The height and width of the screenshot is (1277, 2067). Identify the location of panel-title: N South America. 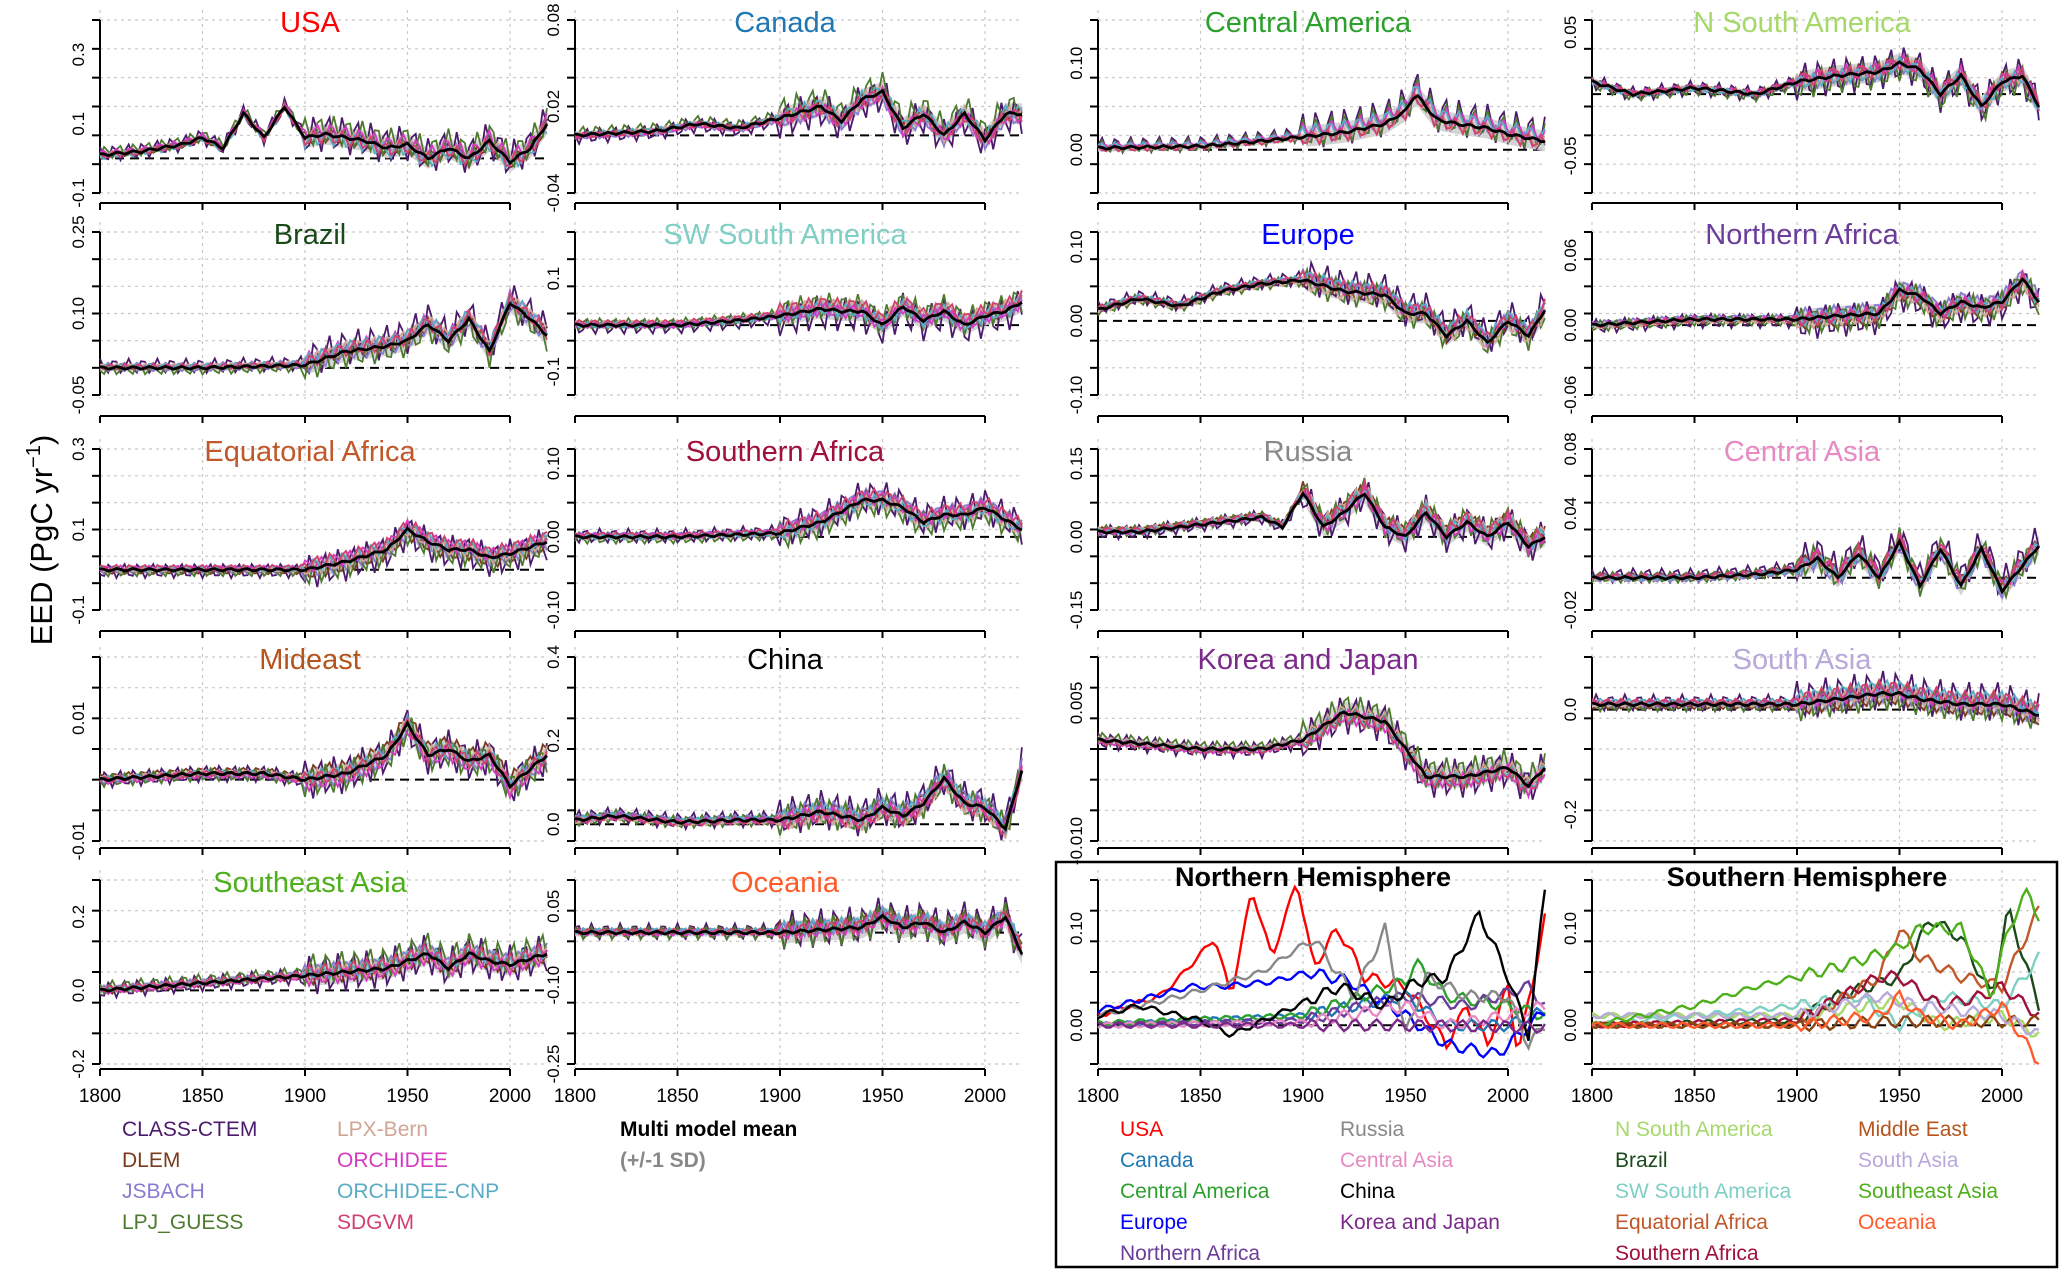
(1802, 23).